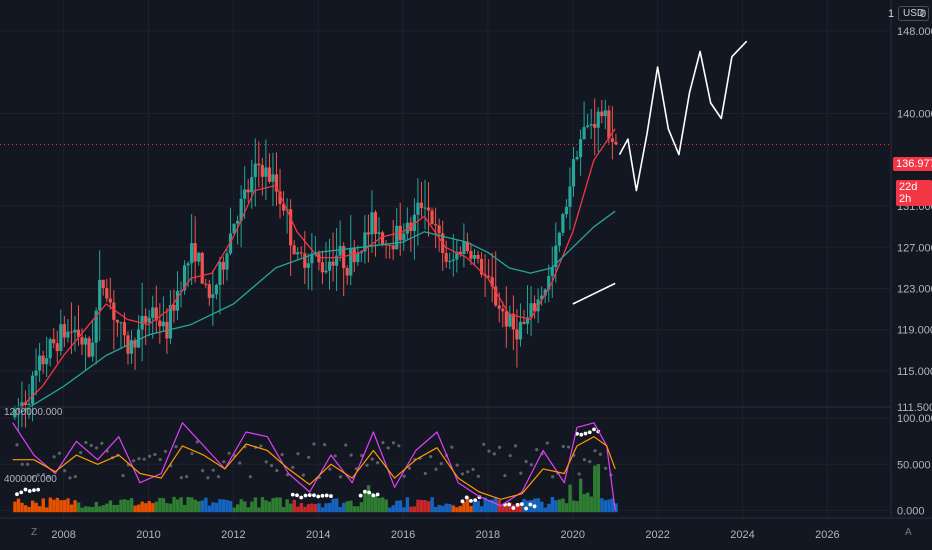  What do you see at coordinates (318, 535) in the screenshot?
I see `x-tick-label: 2014` at bounding box center [318, 535].